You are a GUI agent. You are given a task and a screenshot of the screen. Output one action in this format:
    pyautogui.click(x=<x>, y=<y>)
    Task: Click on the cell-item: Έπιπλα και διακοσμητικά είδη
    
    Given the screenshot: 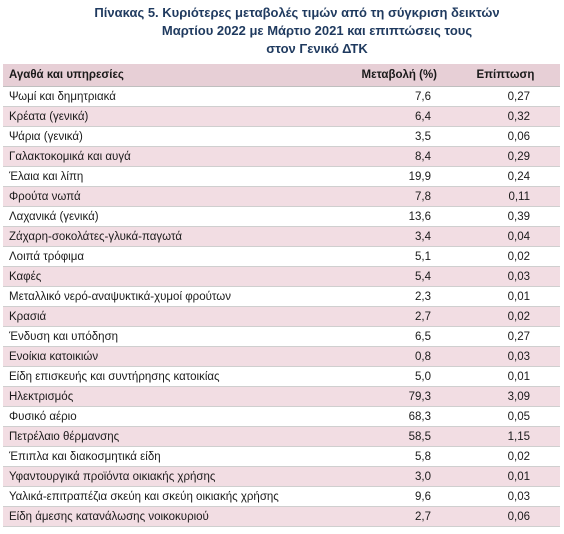 What is the action you would take?
    pyautogui.click(x=159, y=456)
    